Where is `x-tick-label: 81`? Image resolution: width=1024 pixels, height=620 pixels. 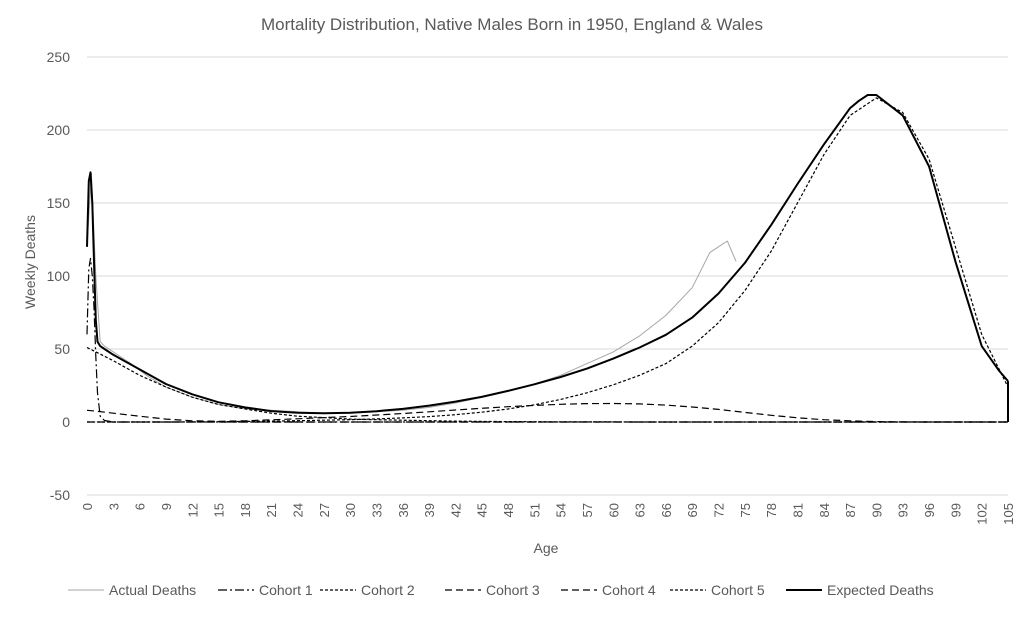 x-tick-label: 81 is located at coordinates (797, 510).